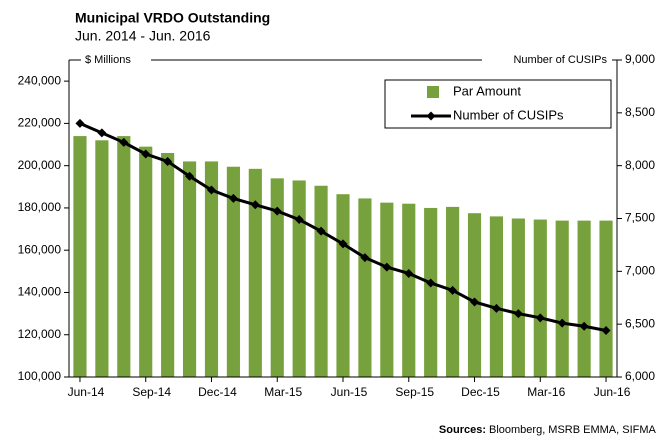  I want to click on x-tick-label: Mar-16, so click(546, 392).